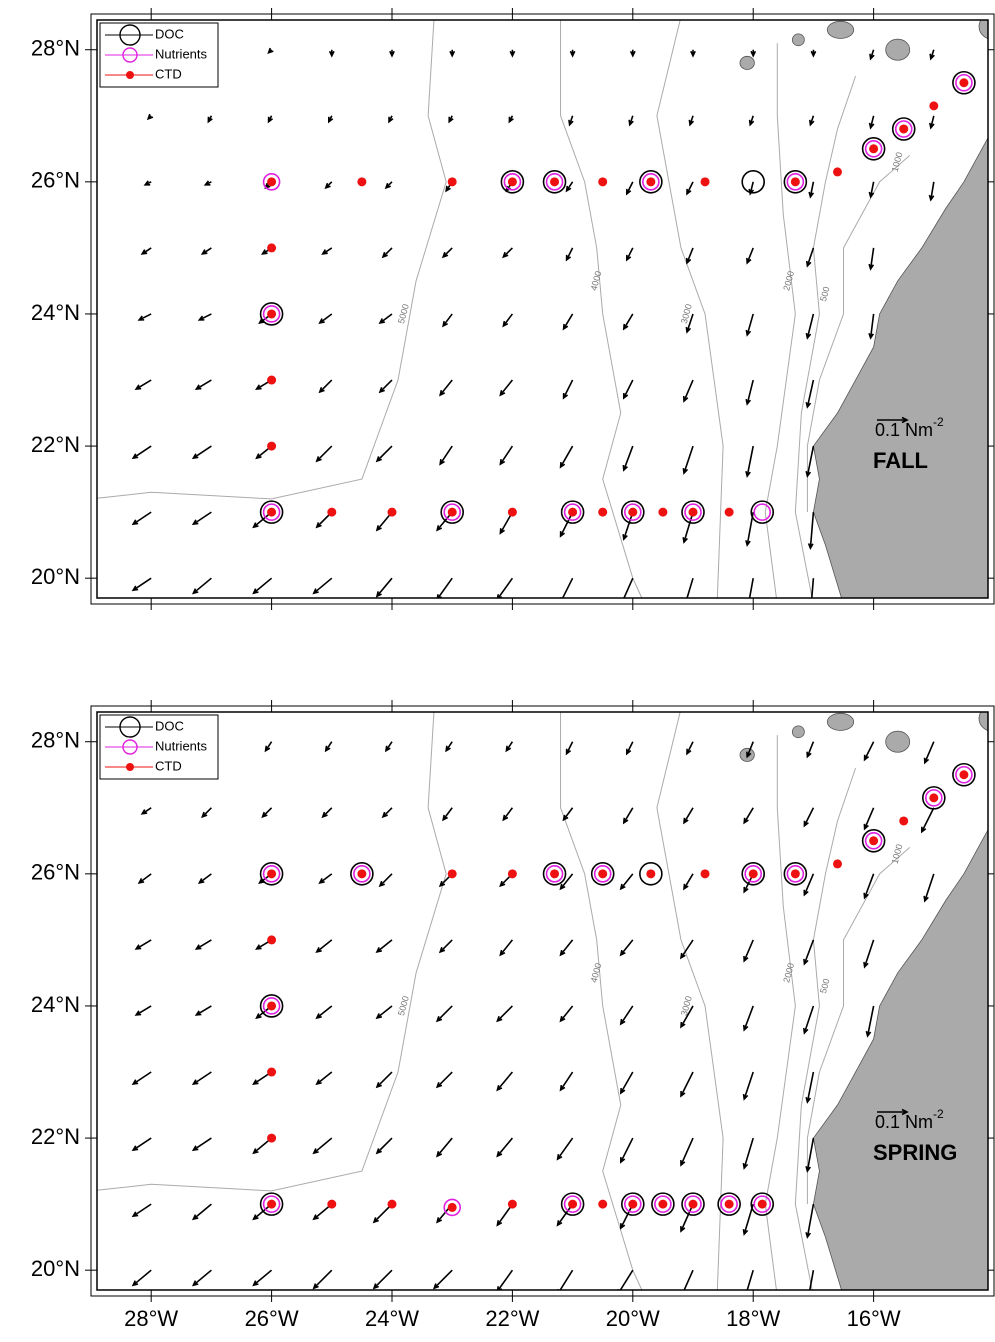 The height and width of the screenshot is (1342, 995). I want to click on x-tick-label: 18°W, so click(753, 1318).